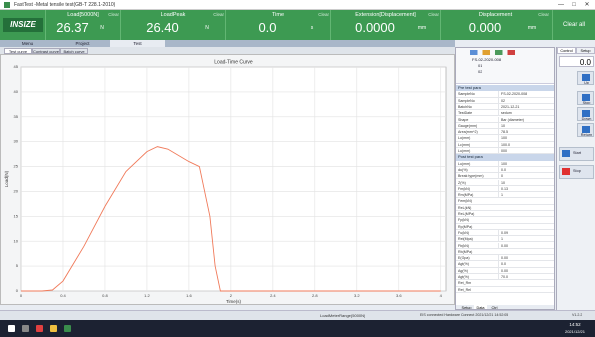 The image size is (595, 337). Describe the element at coordinates (466, 214) in the screenshot. I see `param-label: ReL(MPa)` at that location.